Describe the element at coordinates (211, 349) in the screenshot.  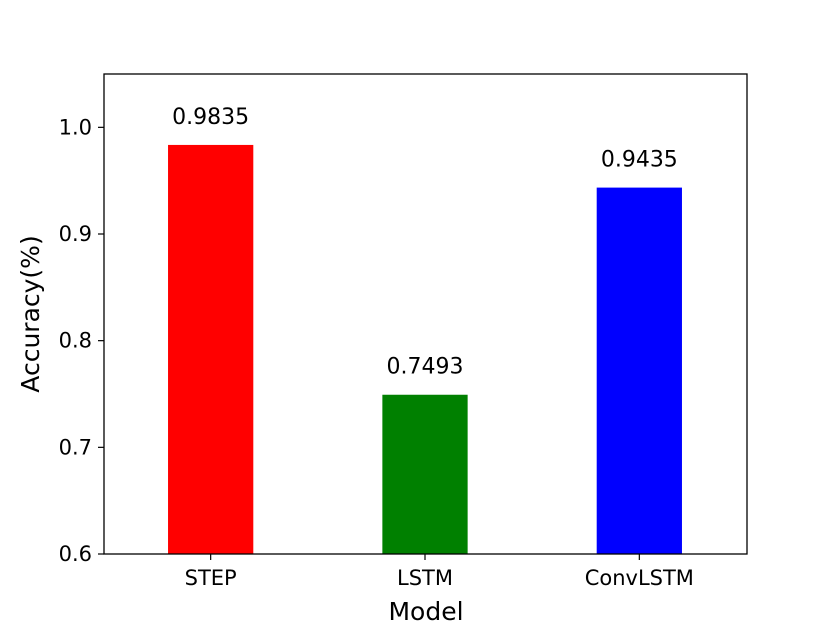
I see `bar-step` at that location.